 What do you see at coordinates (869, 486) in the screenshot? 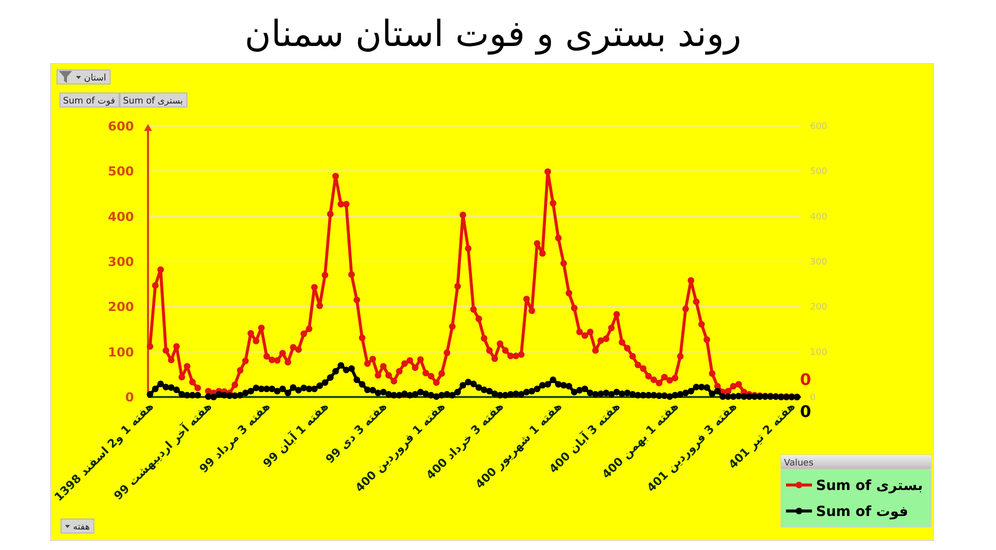
I see `legend-label: Sum of بستری` at bounding box center [869, 486].